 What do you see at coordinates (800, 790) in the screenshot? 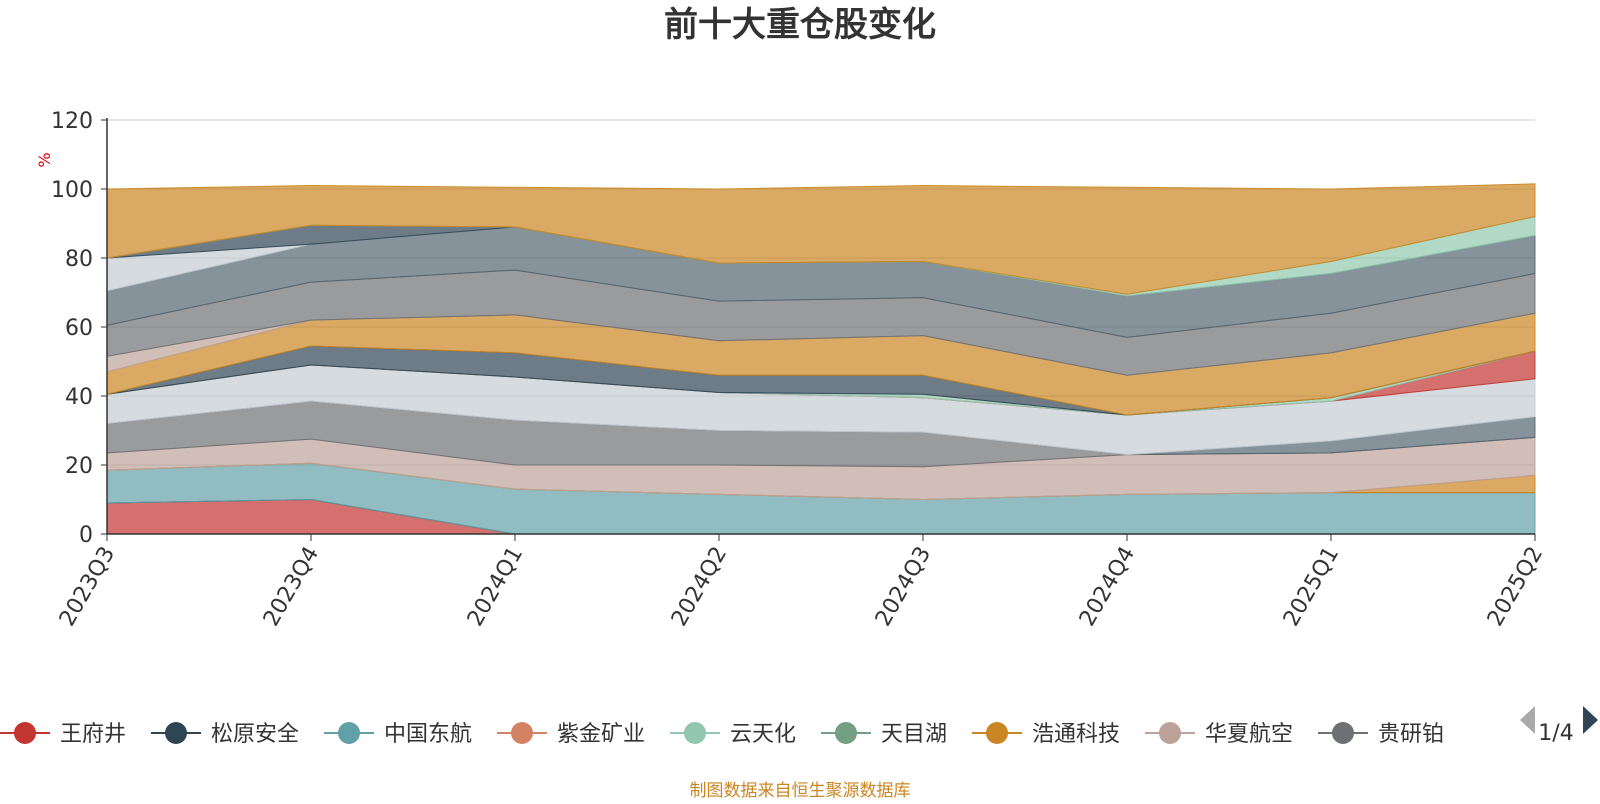
I see `data-source-footer: 制图数据来自恒生聚源数据库` at bounding box center [800, 790].